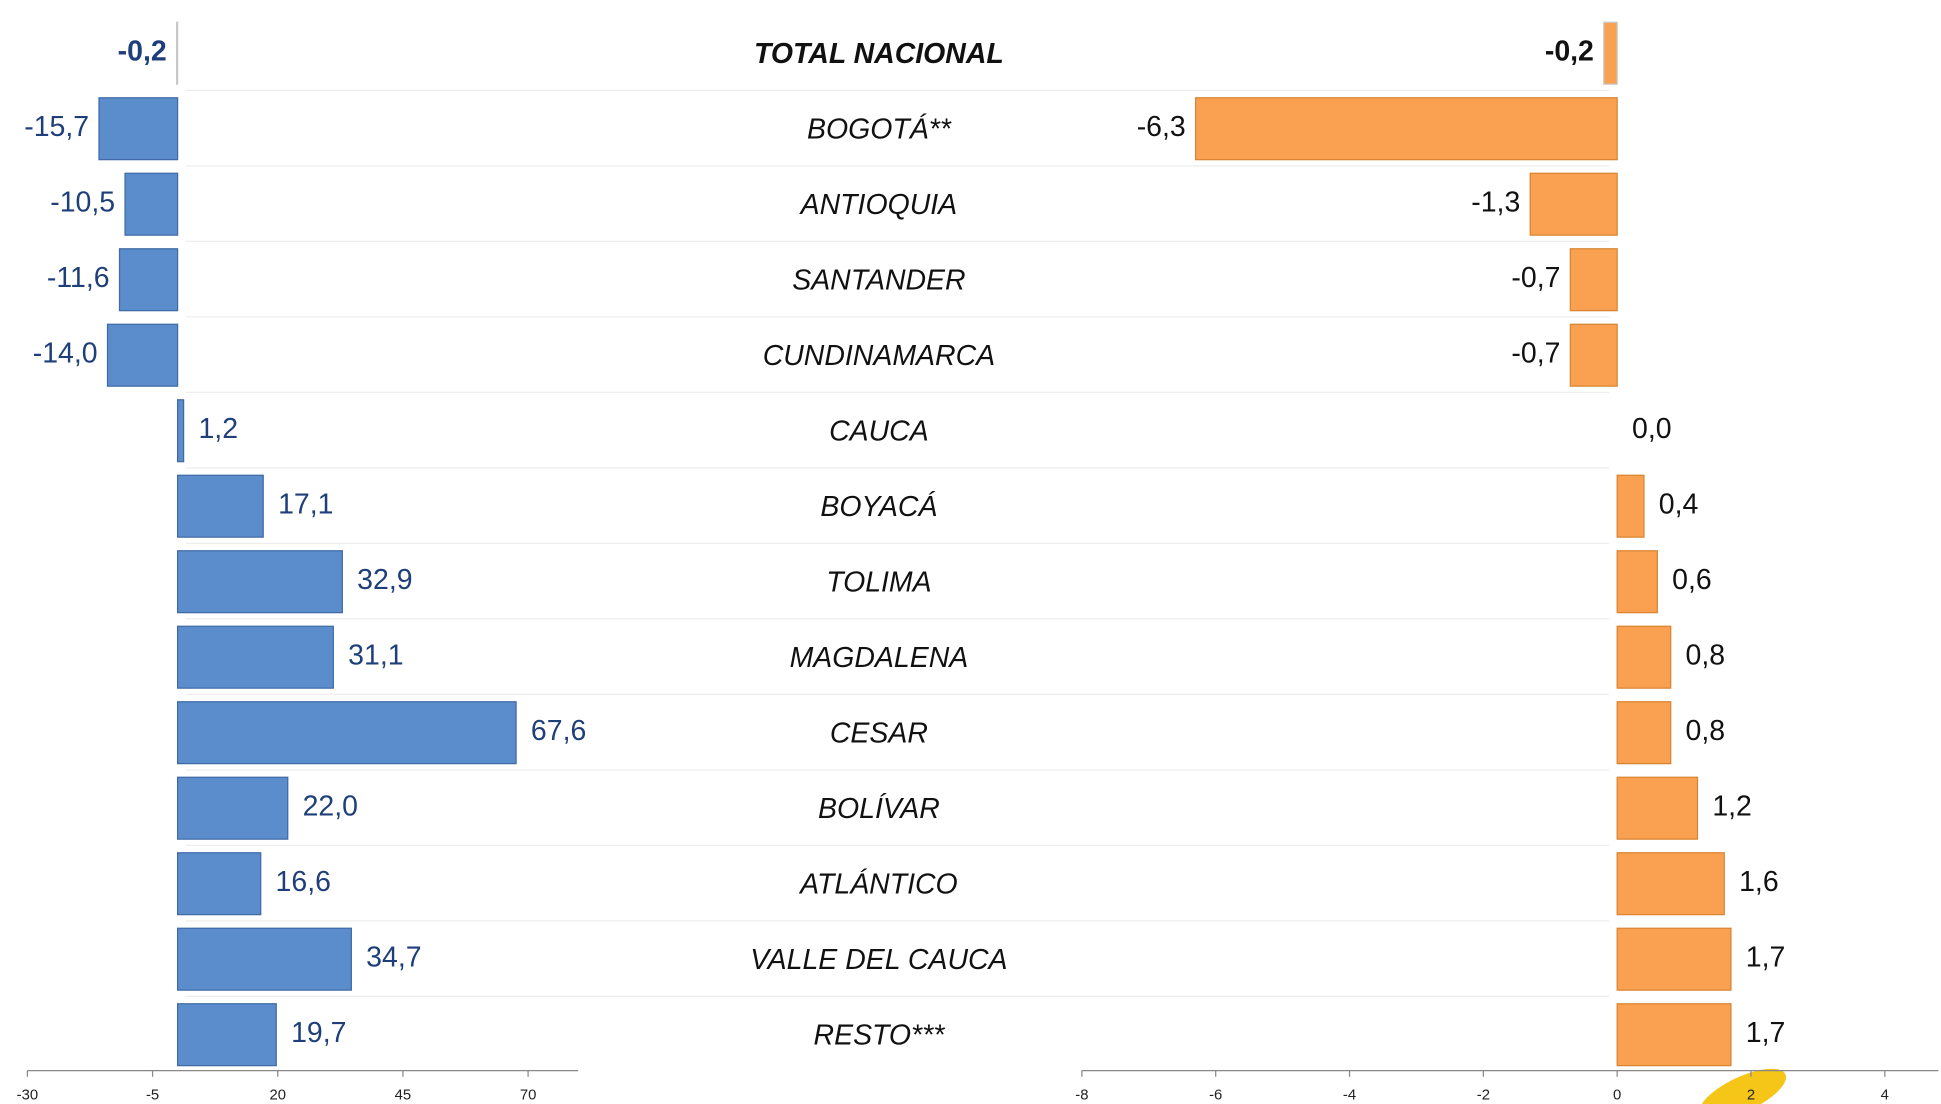 Image resolution: width=1941 pixels, height=1104 pixels. I want to click on value-label: -11,6, so click(78, 278).